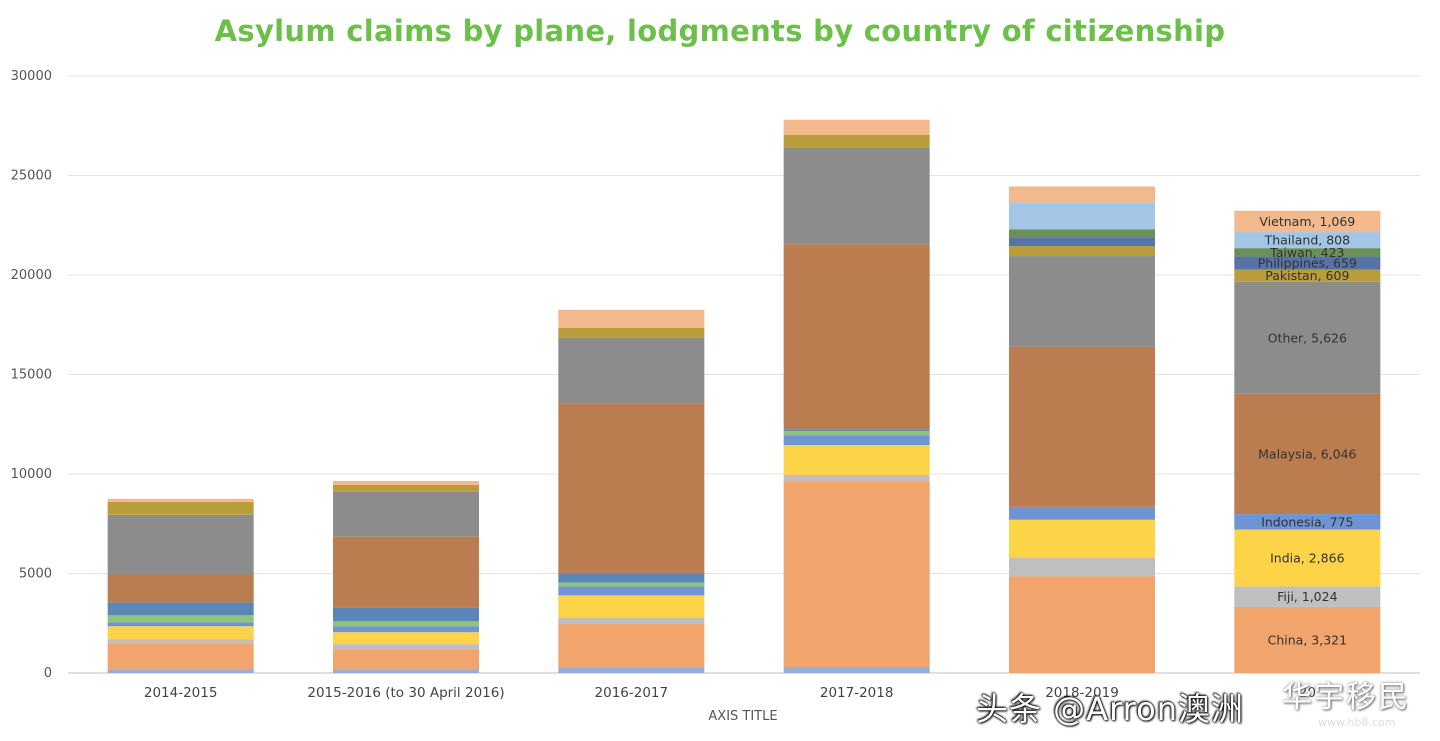  I want to click on data-label: Other, 5,626, so click(1307, 337).